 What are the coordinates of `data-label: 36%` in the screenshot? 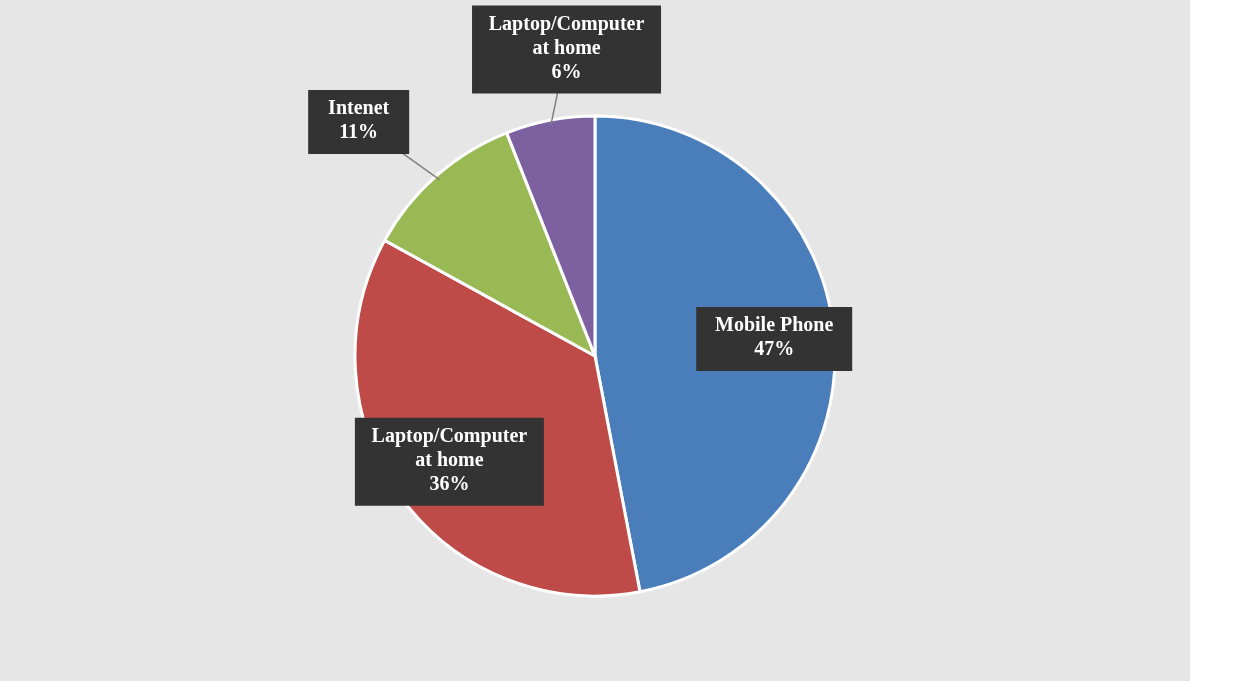 It's located at (449, 482).